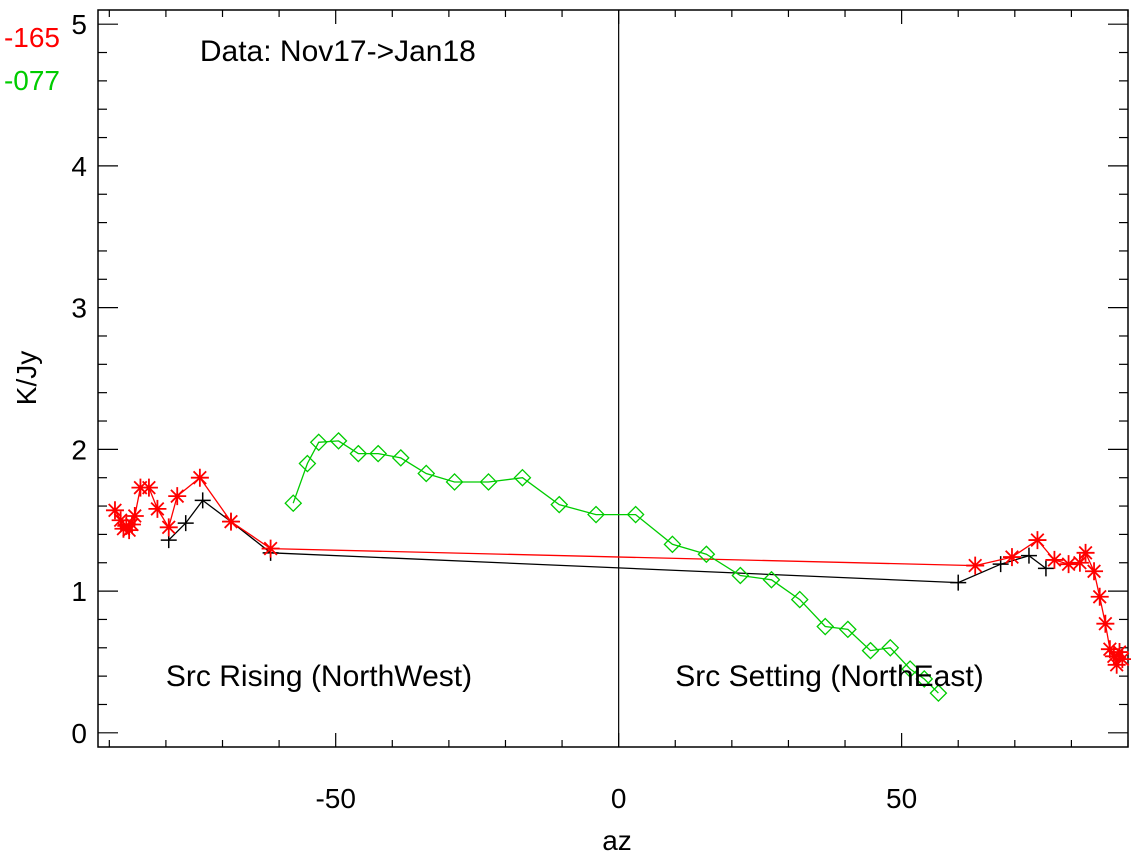  I want to click on series-line, so click(607, 541).